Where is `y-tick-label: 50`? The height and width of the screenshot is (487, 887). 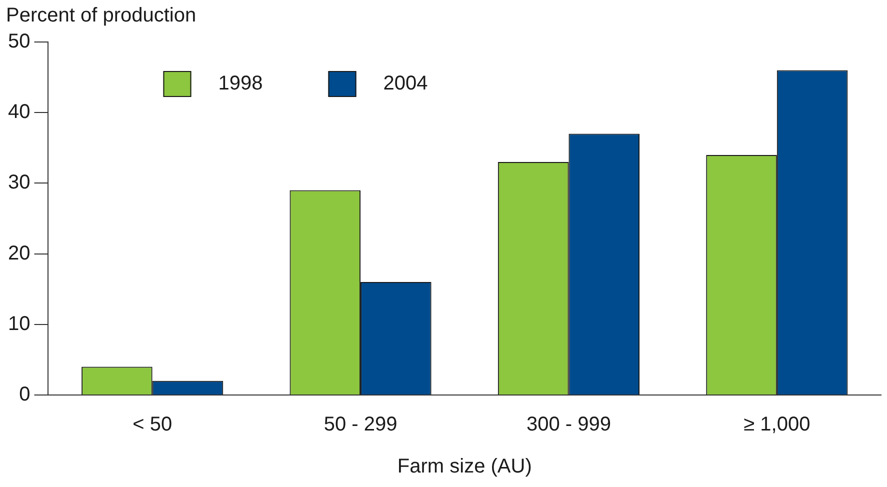 y-tick-label: 50 is located at coordinates (19, 41).